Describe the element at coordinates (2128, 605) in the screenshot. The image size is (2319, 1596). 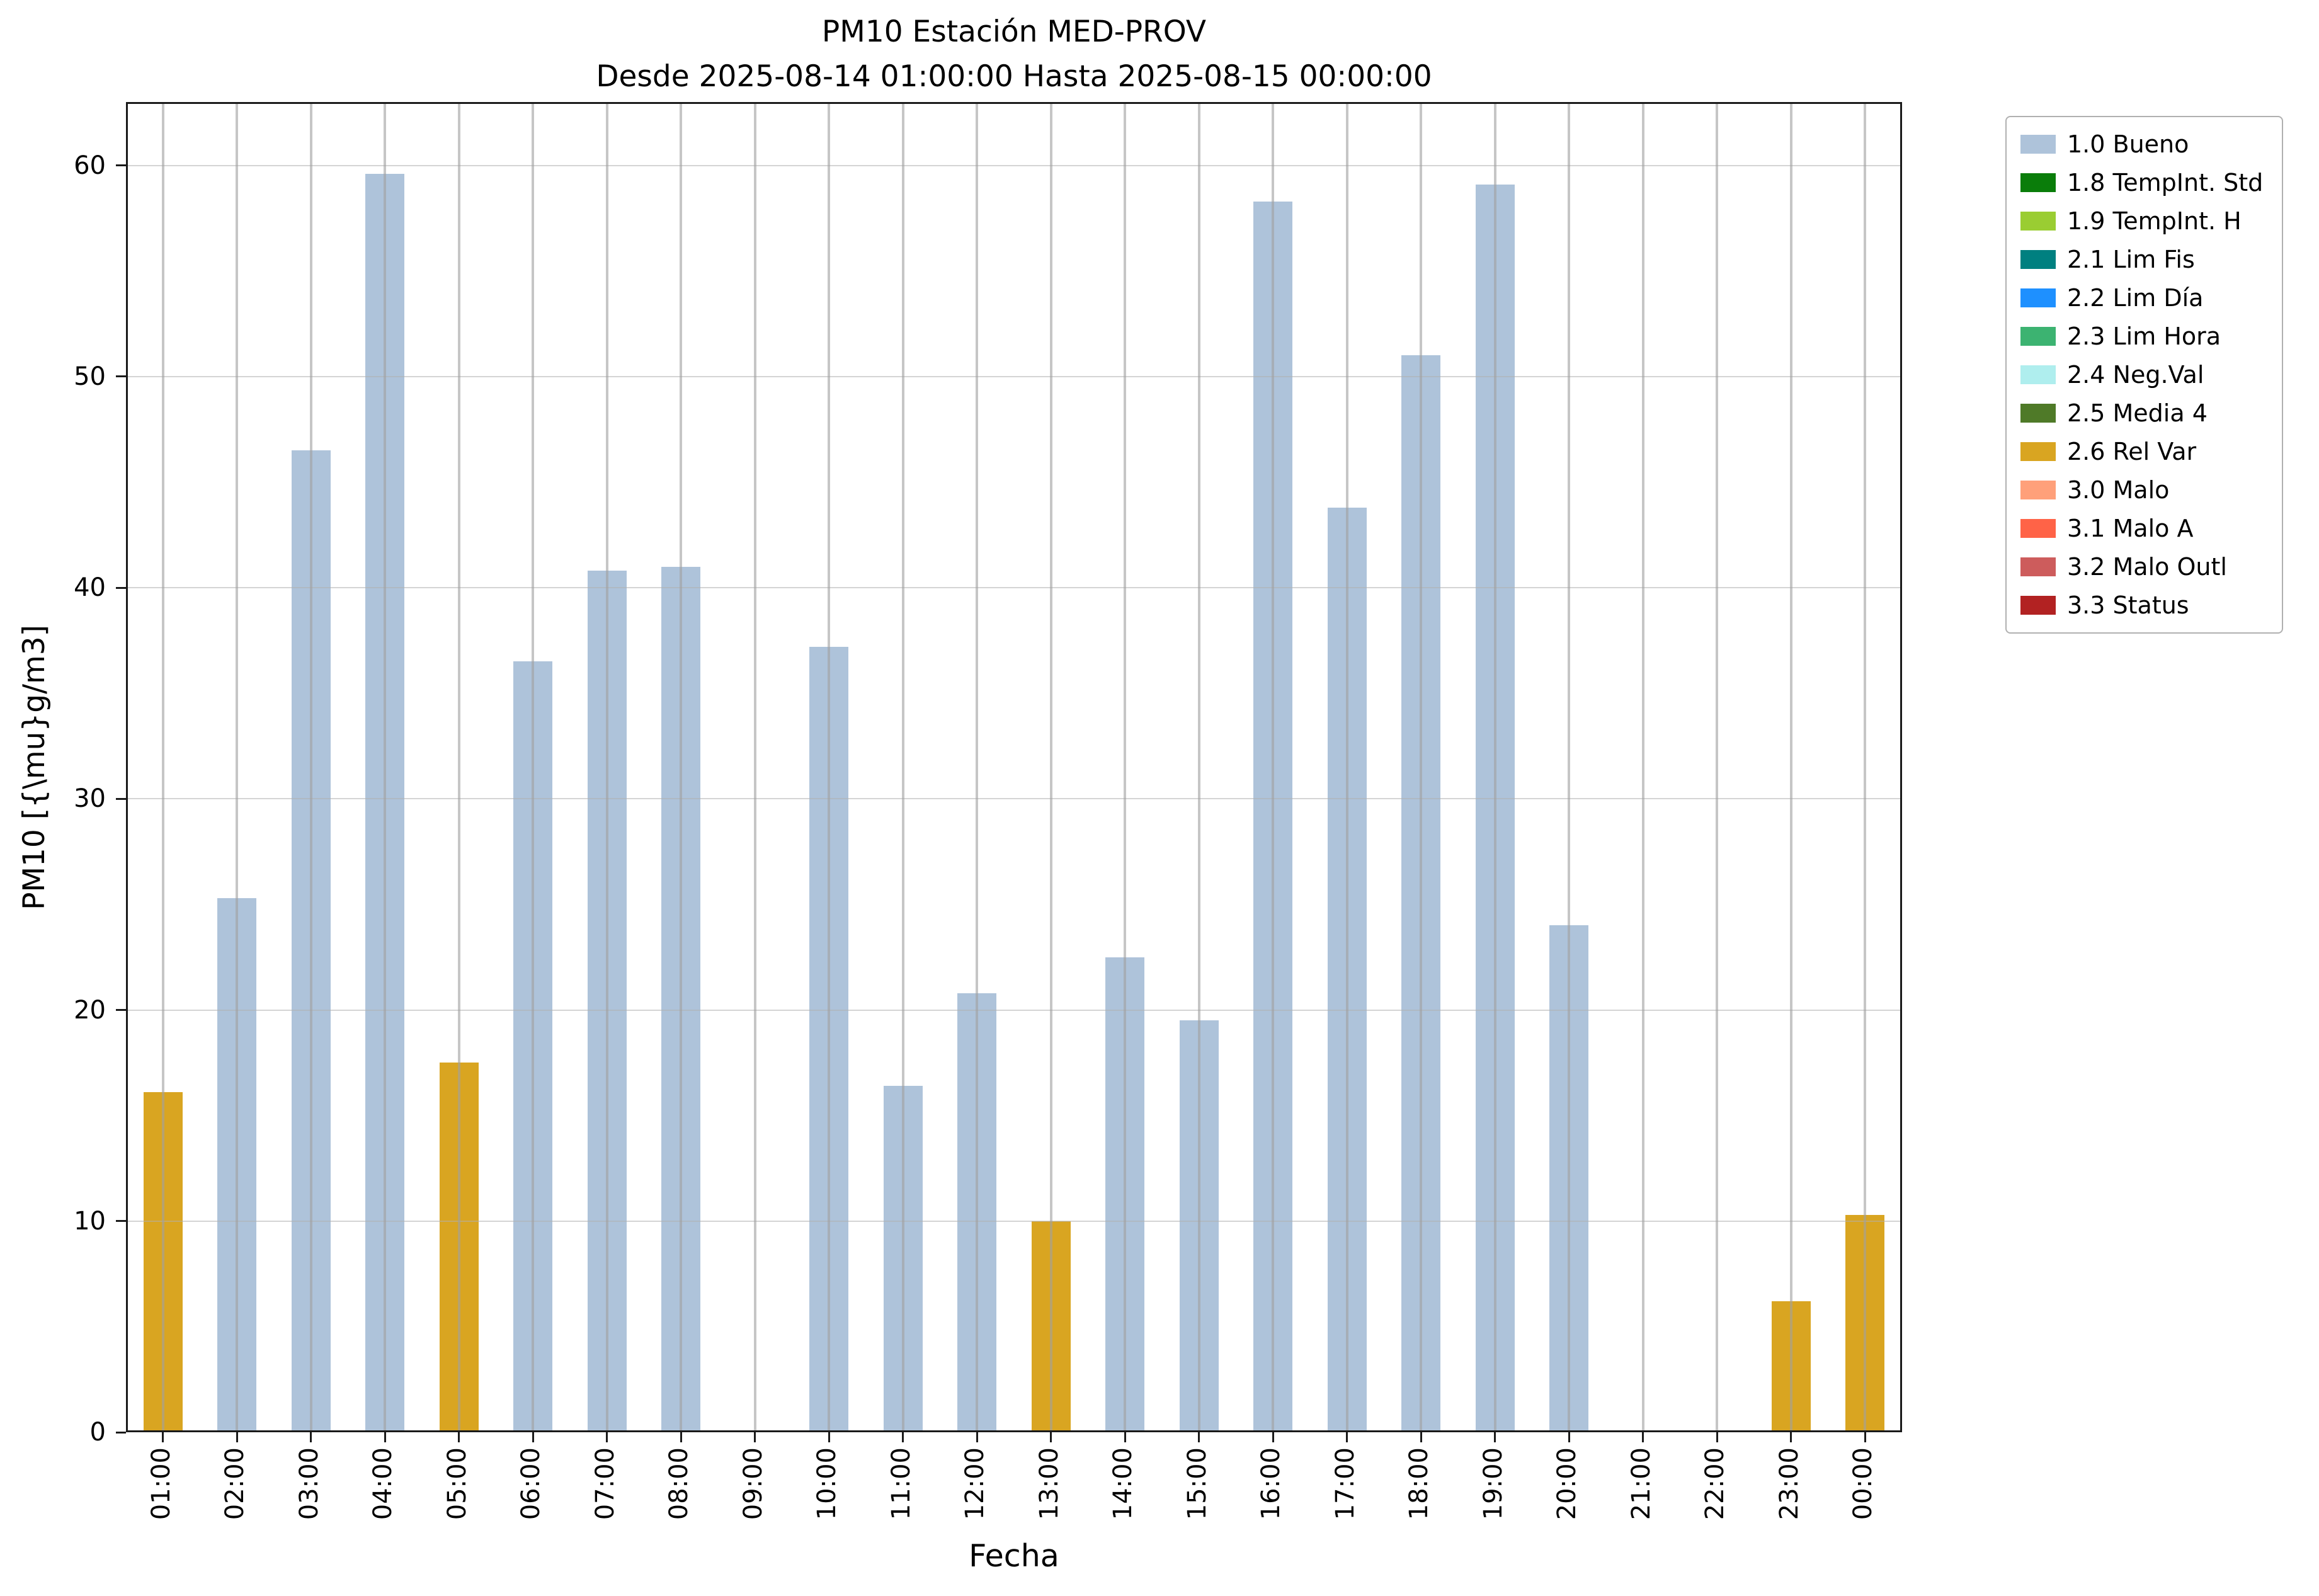
I see `legend-label: 3.3 Status` at that location.